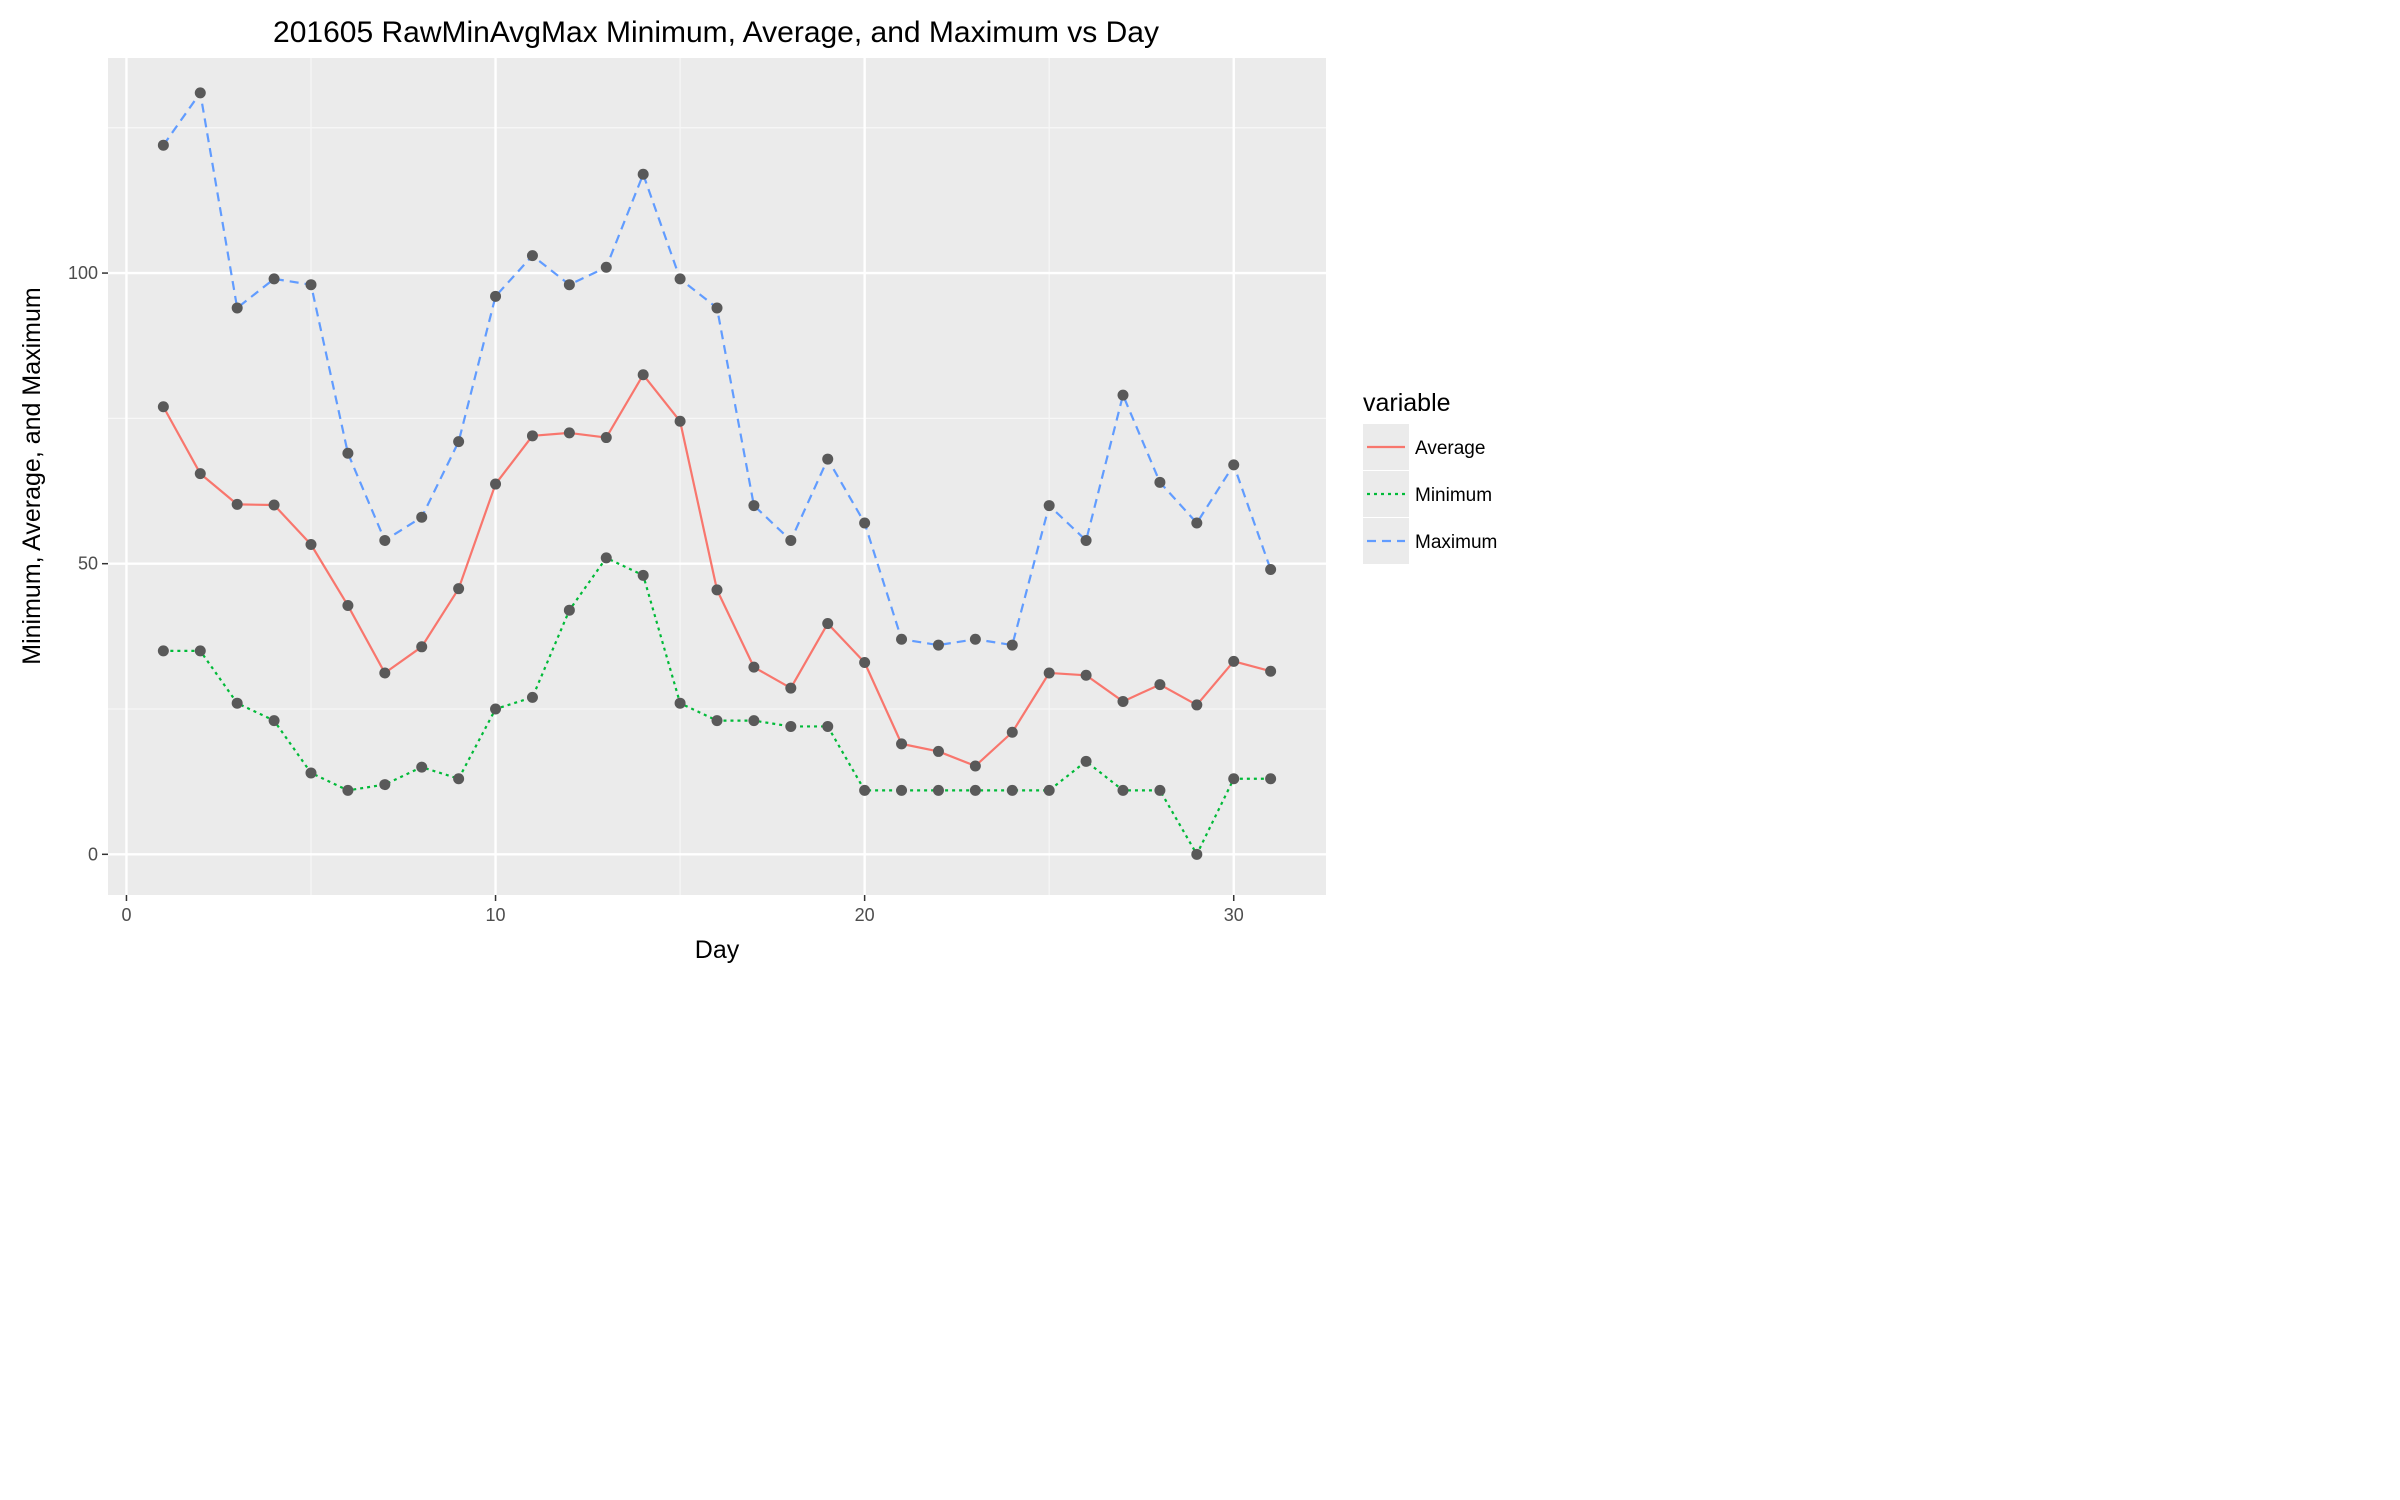  I want to click on y-tick-label: 100, so click(83, 273).